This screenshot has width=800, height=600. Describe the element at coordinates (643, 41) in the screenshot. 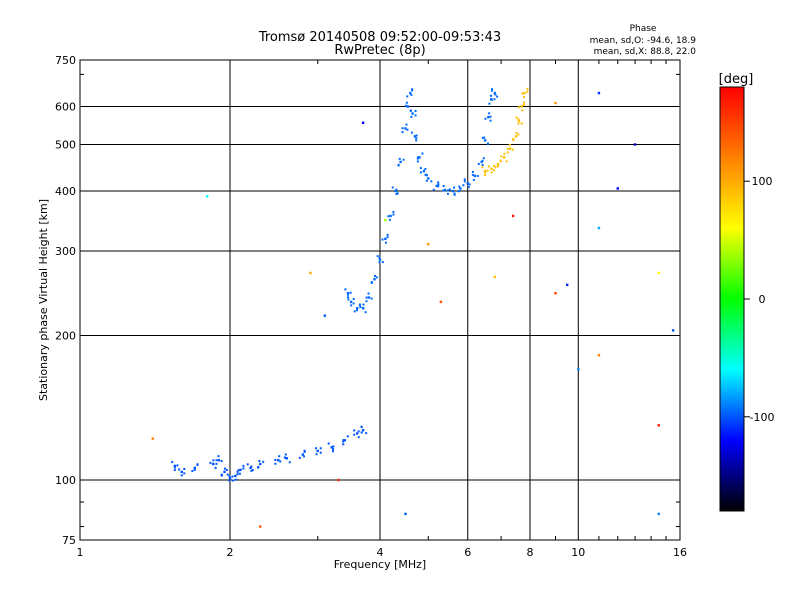

I see `stats-o-mode: mean, sd,O: -94.6, 18.9` at that location.